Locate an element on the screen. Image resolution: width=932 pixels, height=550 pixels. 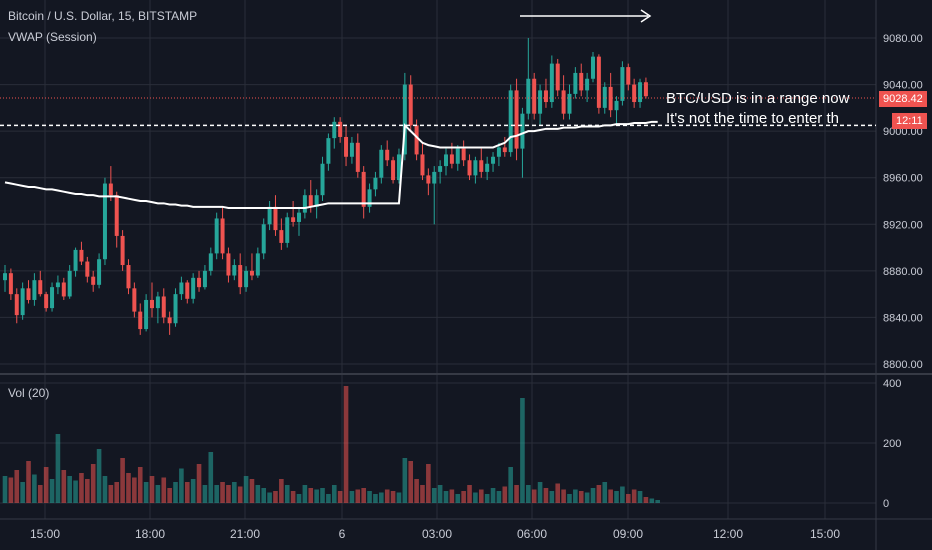
symbol-label: Bitcoin / U.S. Dollar, 15, BITSTAMP is located at coordinates (103, 16).